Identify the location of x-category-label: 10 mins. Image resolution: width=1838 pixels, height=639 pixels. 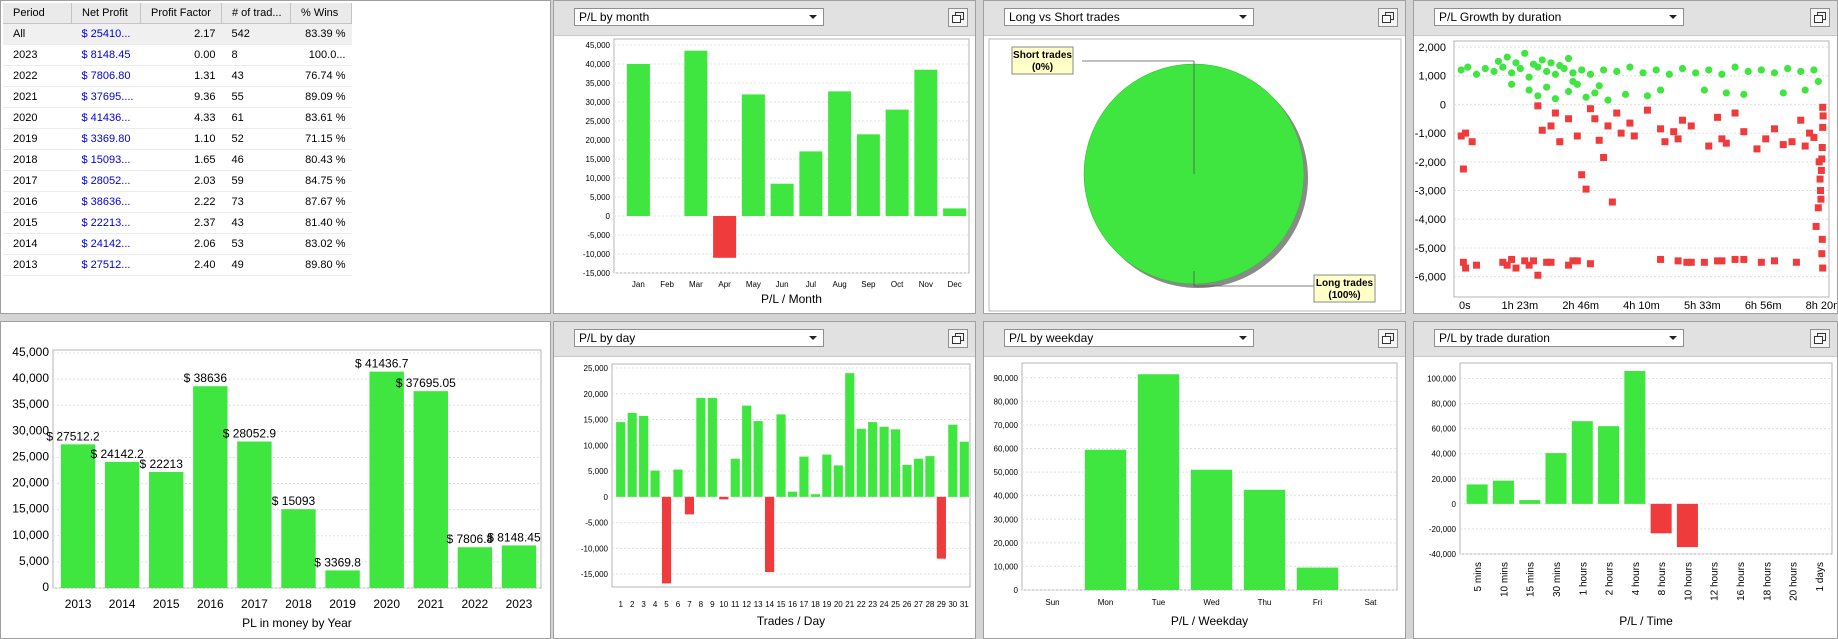
(1504, 579).